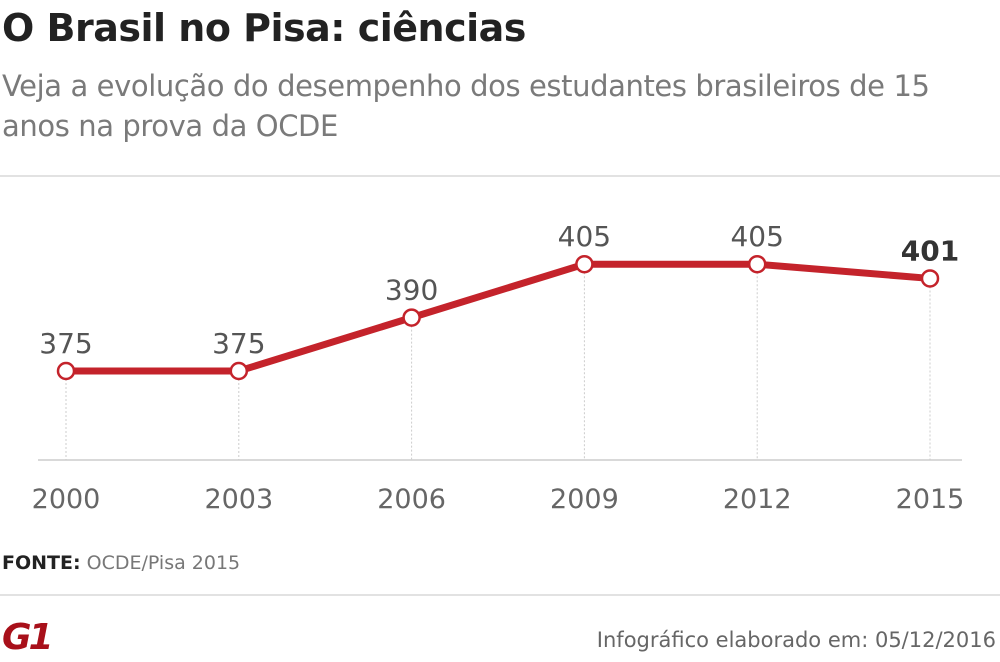 The width and height of the screenshot is (1000, 662). I want to click on credit: Infográfico elaborado em: 05/12/2016, so click(796, 640).